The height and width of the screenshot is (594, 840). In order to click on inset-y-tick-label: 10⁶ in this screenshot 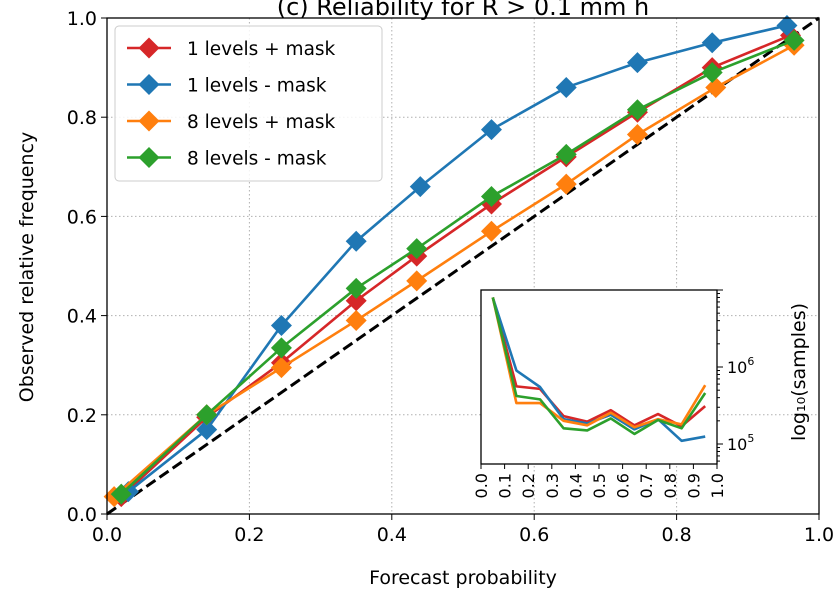, I will do `click(740, 366)`.